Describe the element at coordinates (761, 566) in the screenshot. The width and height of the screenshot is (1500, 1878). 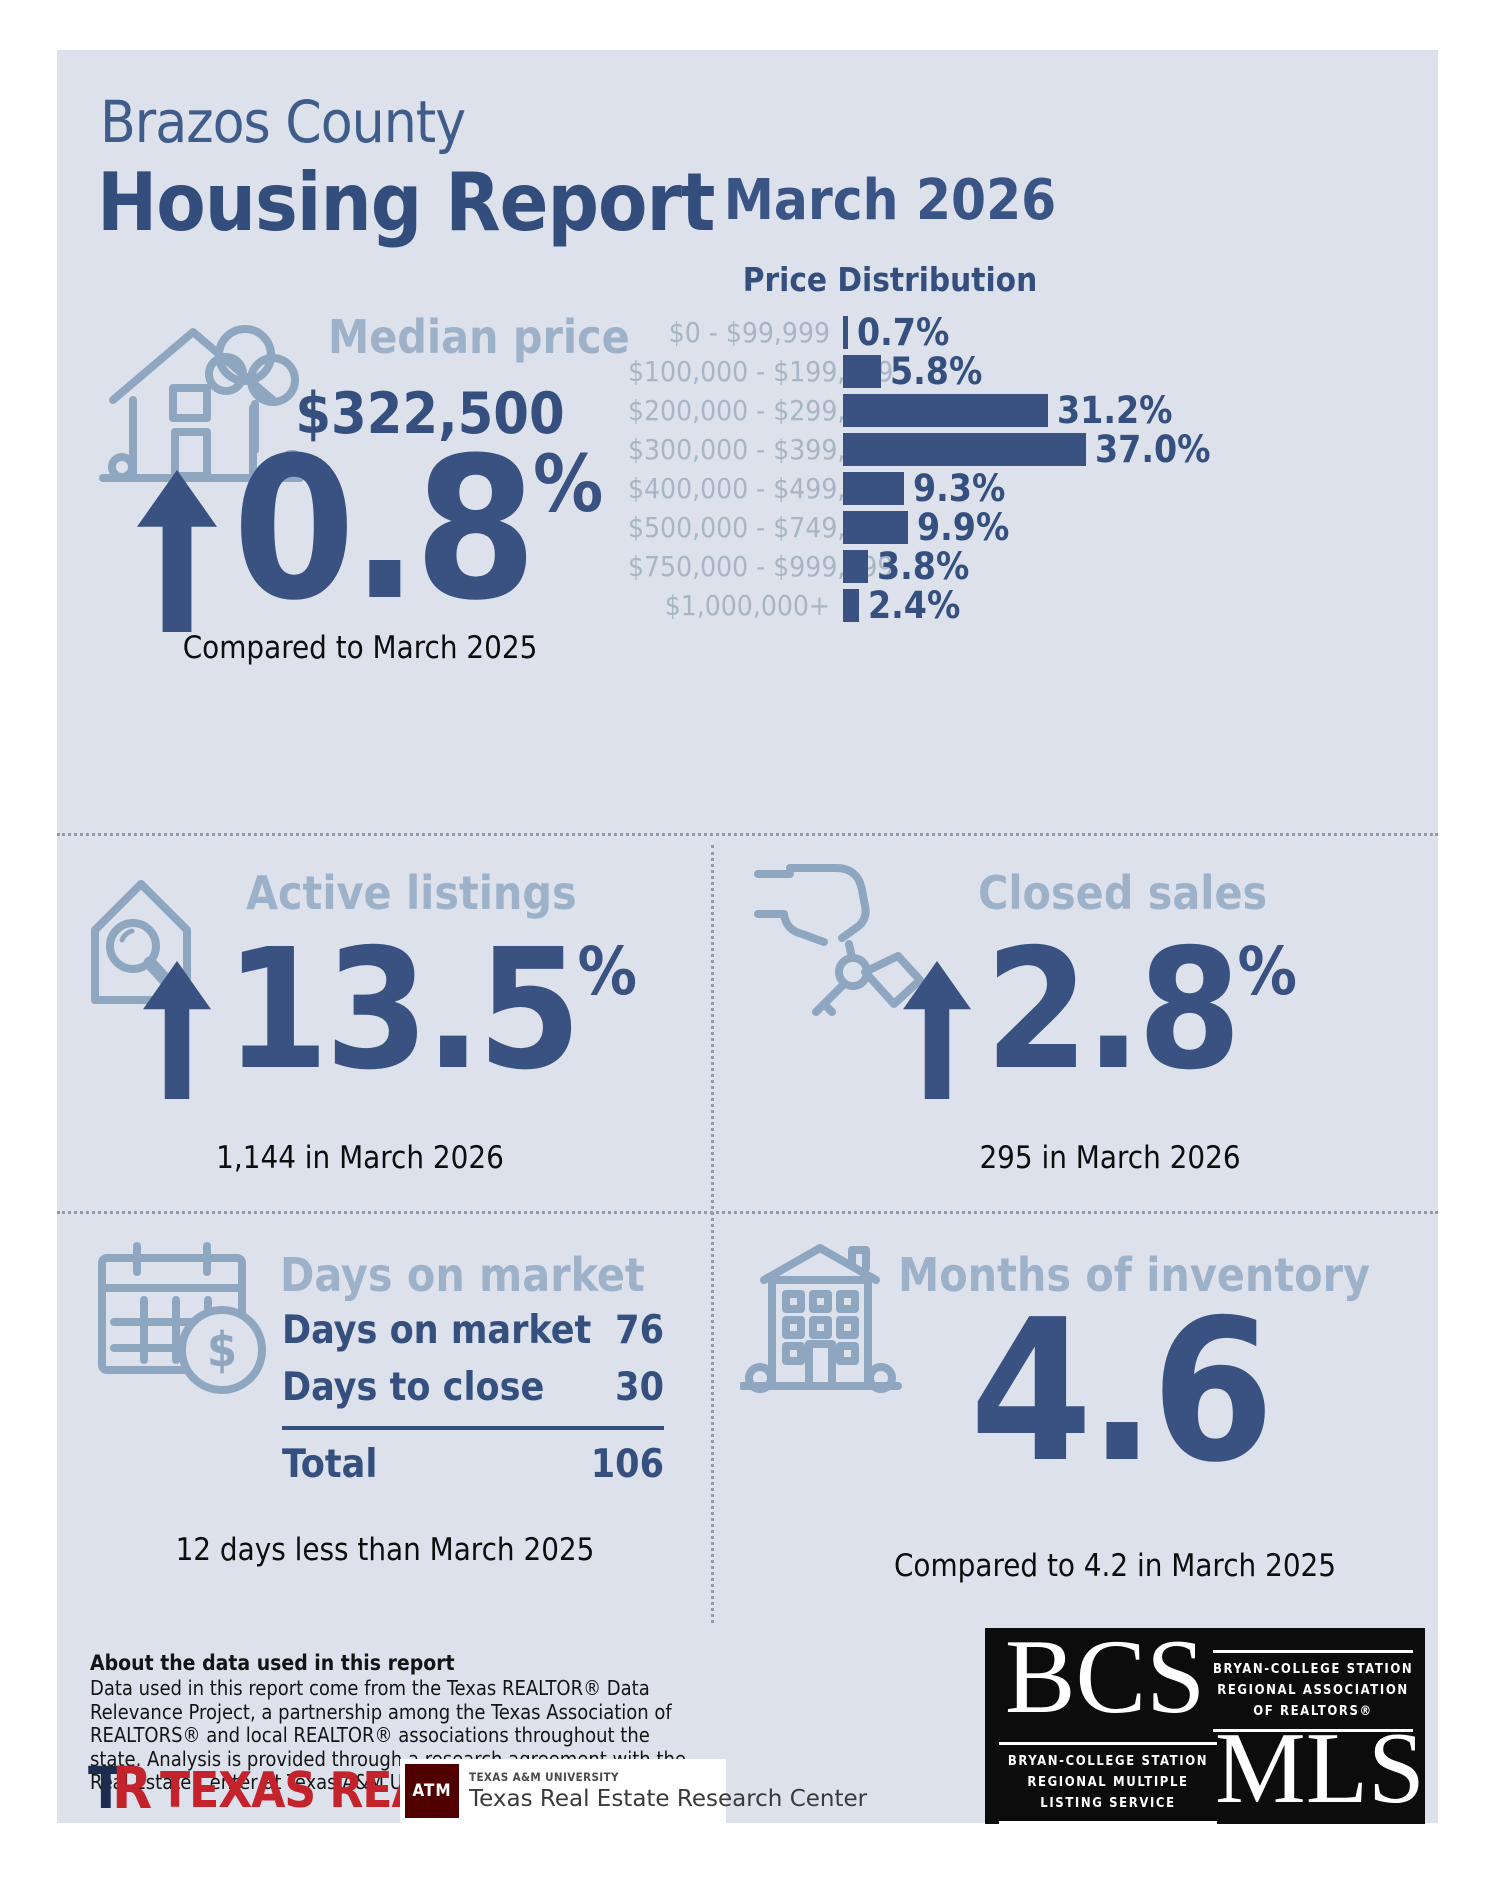
I see `chart-category-label: $750,000 - $999,999` at that location.